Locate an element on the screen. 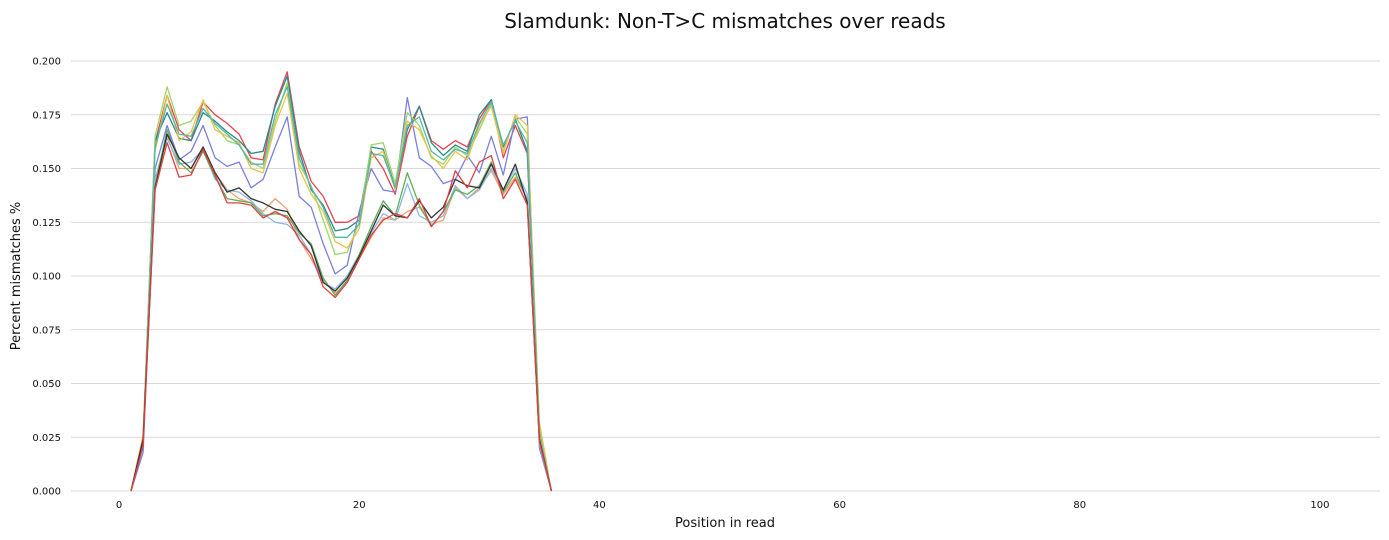 The height and width of the screenshot is (540, 1389). y-tick-label: 0.175 is located at coordinates (46, 115).